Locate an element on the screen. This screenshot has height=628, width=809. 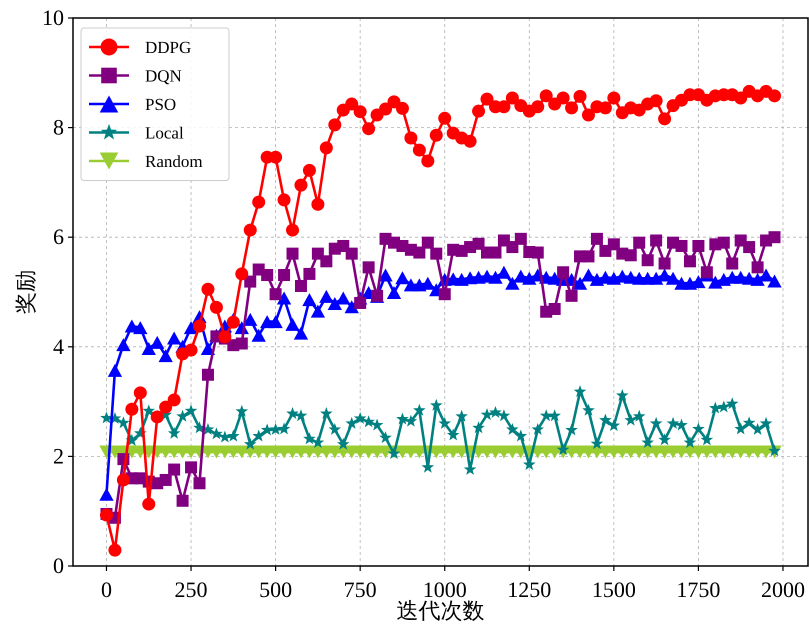
x-tick-label: 0 is located at coordinates (106, 589).